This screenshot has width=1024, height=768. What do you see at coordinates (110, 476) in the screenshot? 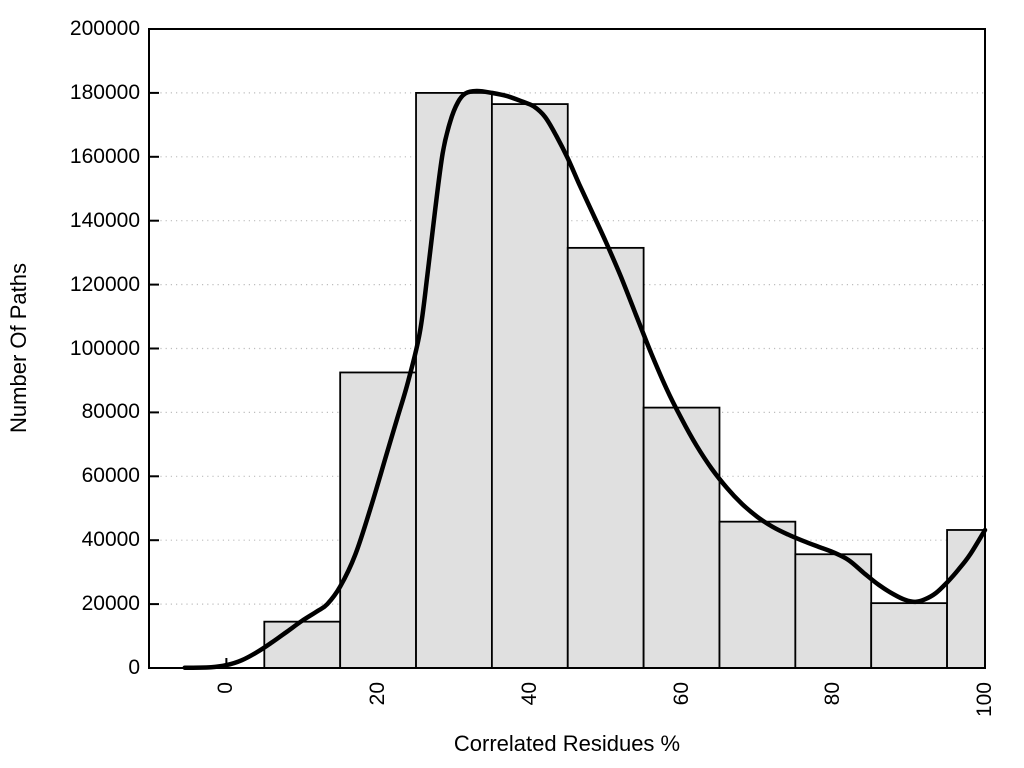
I see `y-tick-label: 60000` at bounding box center [110, 476].